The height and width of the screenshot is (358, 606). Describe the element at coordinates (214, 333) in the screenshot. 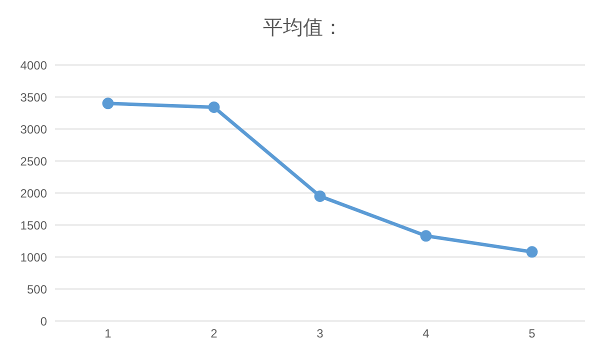

I see `x-tick-label: 2` at that location.